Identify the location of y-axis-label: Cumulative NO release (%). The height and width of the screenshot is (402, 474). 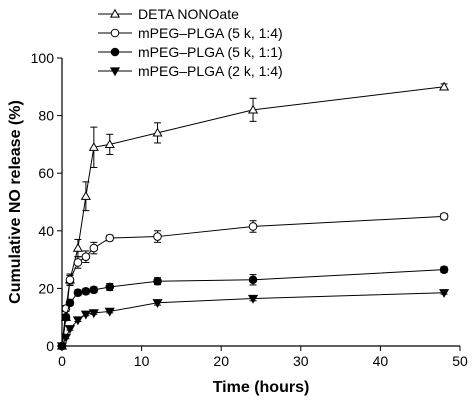
(15, 202).